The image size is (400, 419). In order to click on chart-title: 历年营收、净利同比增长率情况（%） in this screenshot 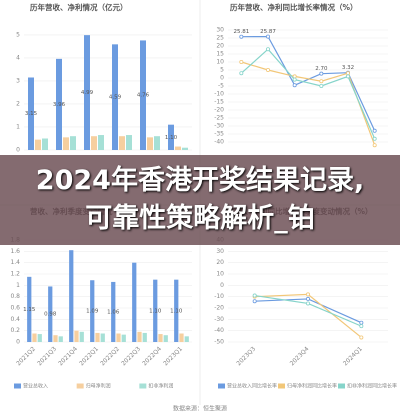, I will do `click(294, 7)`.